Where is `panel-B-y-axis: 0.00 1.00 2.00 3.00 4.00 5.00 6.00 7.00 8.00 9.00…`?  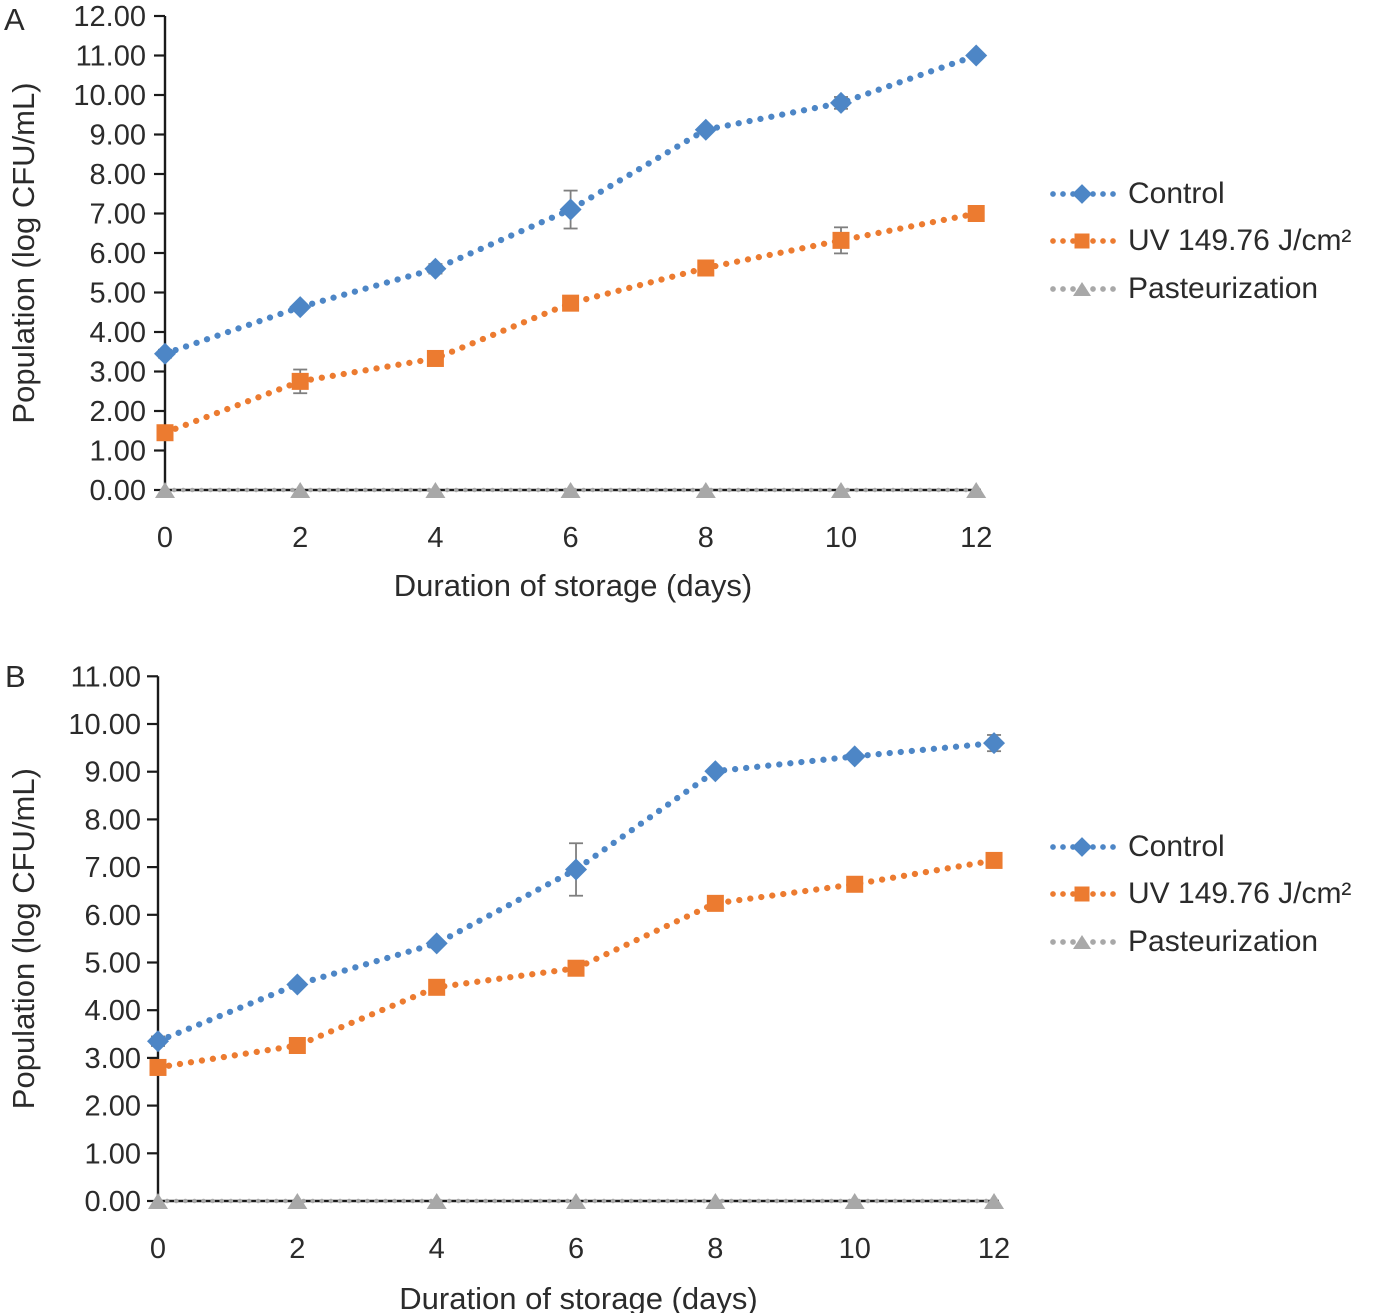 panel-B-y-axis: 0.00 1.00 2.00 3.00 4.00 5.00 6.00 7.00 8.00 9.00… is located at coordinates (83, 939).